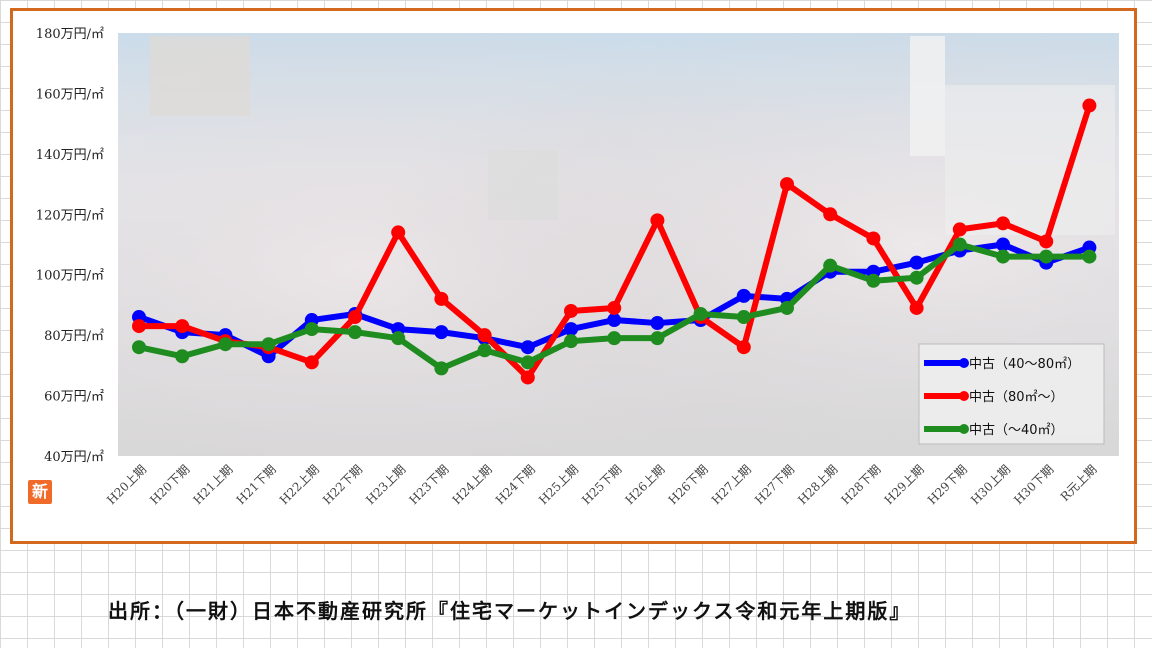 The width and height of the screenshot is (1152, 648). What do you see at coordinates (70, 34) in the screenshot?
I see `y-tick-label: 180万円/㎡` at bounding box center [70, 34].